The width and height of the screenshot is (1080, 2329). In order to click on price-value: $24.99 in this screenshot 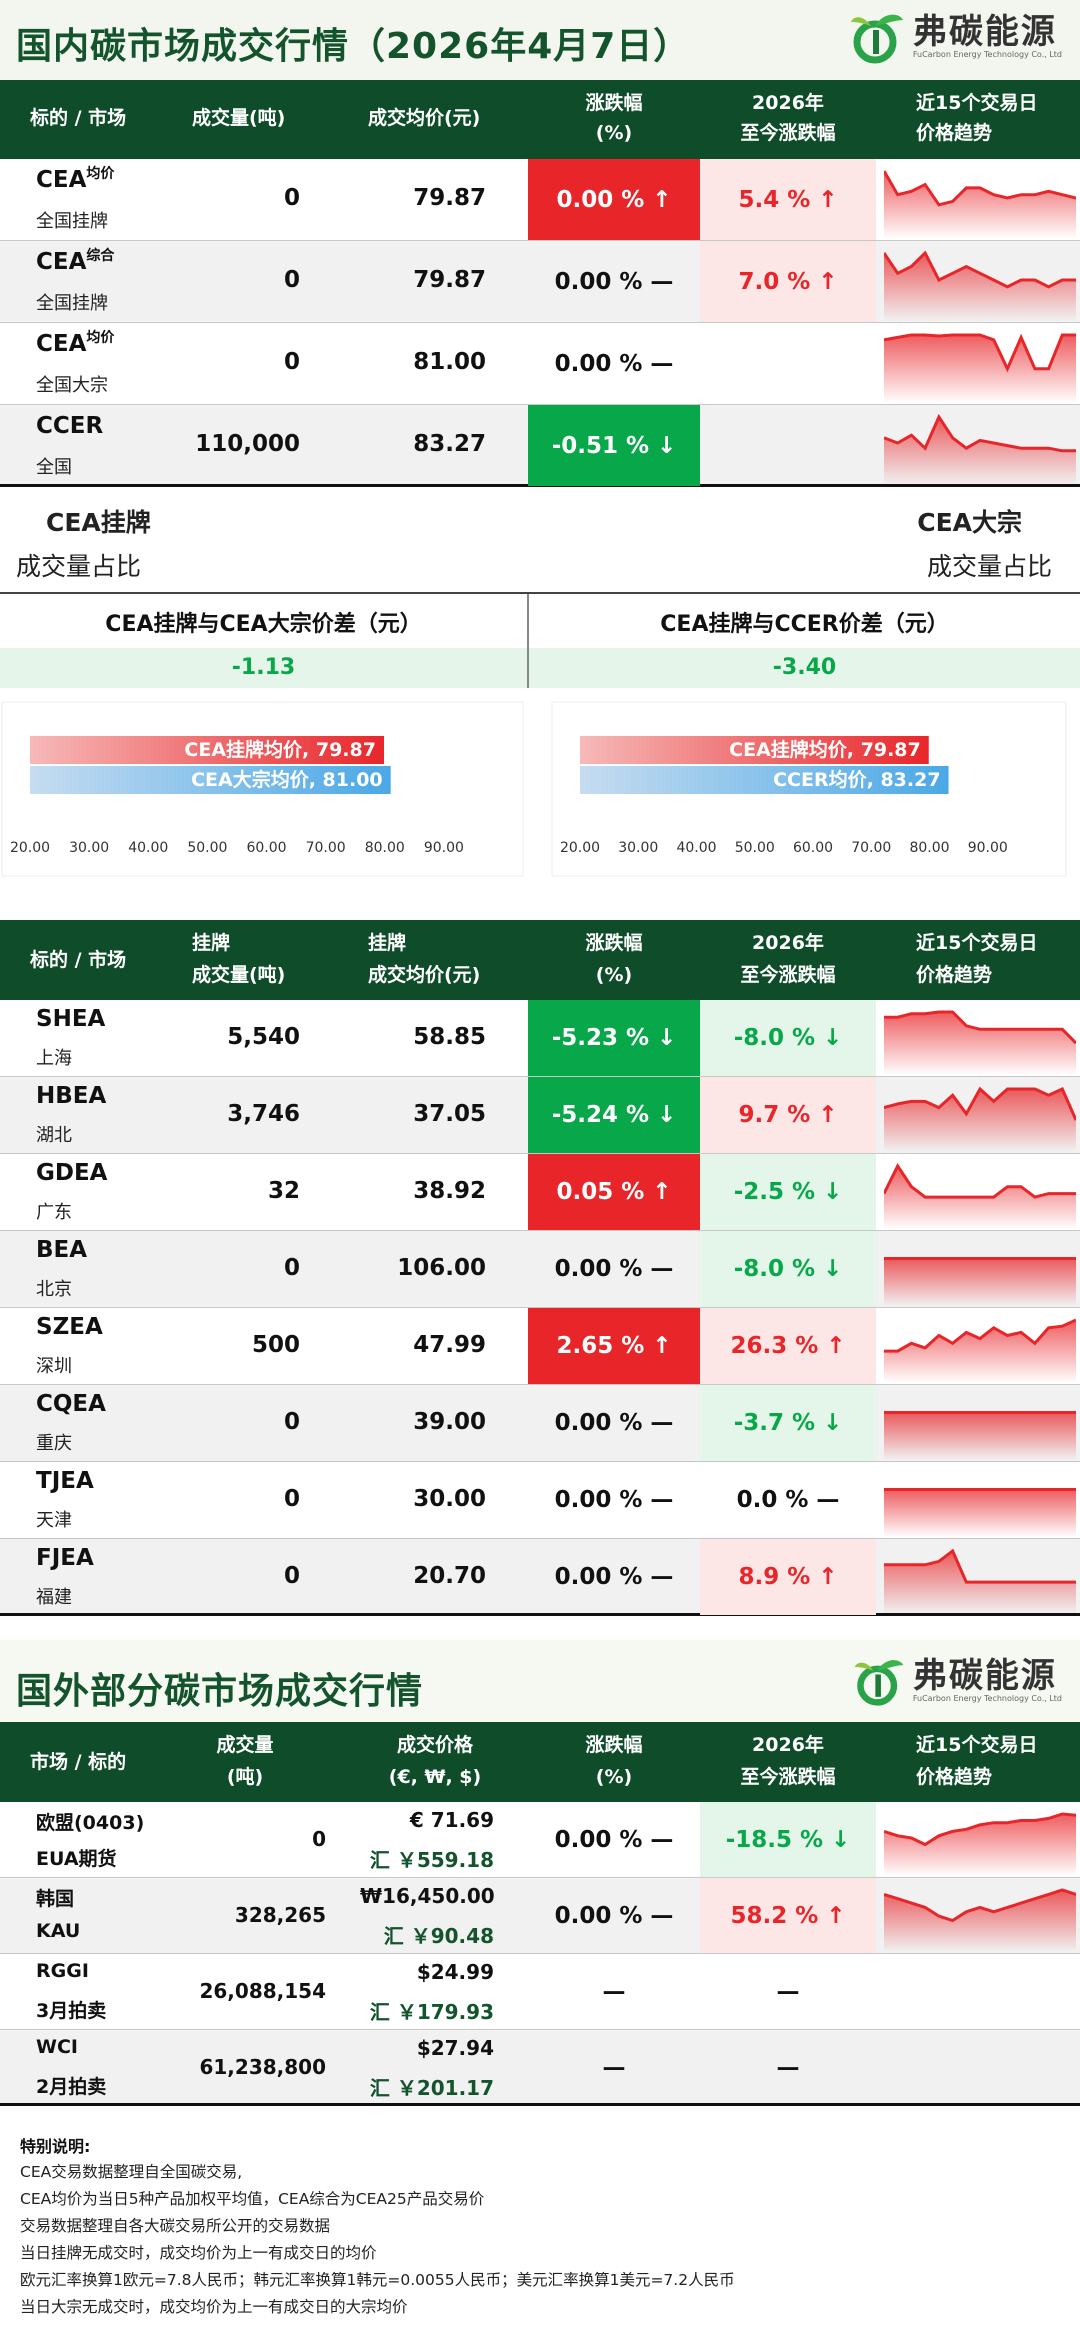, I will do `click(455, 1972)`.